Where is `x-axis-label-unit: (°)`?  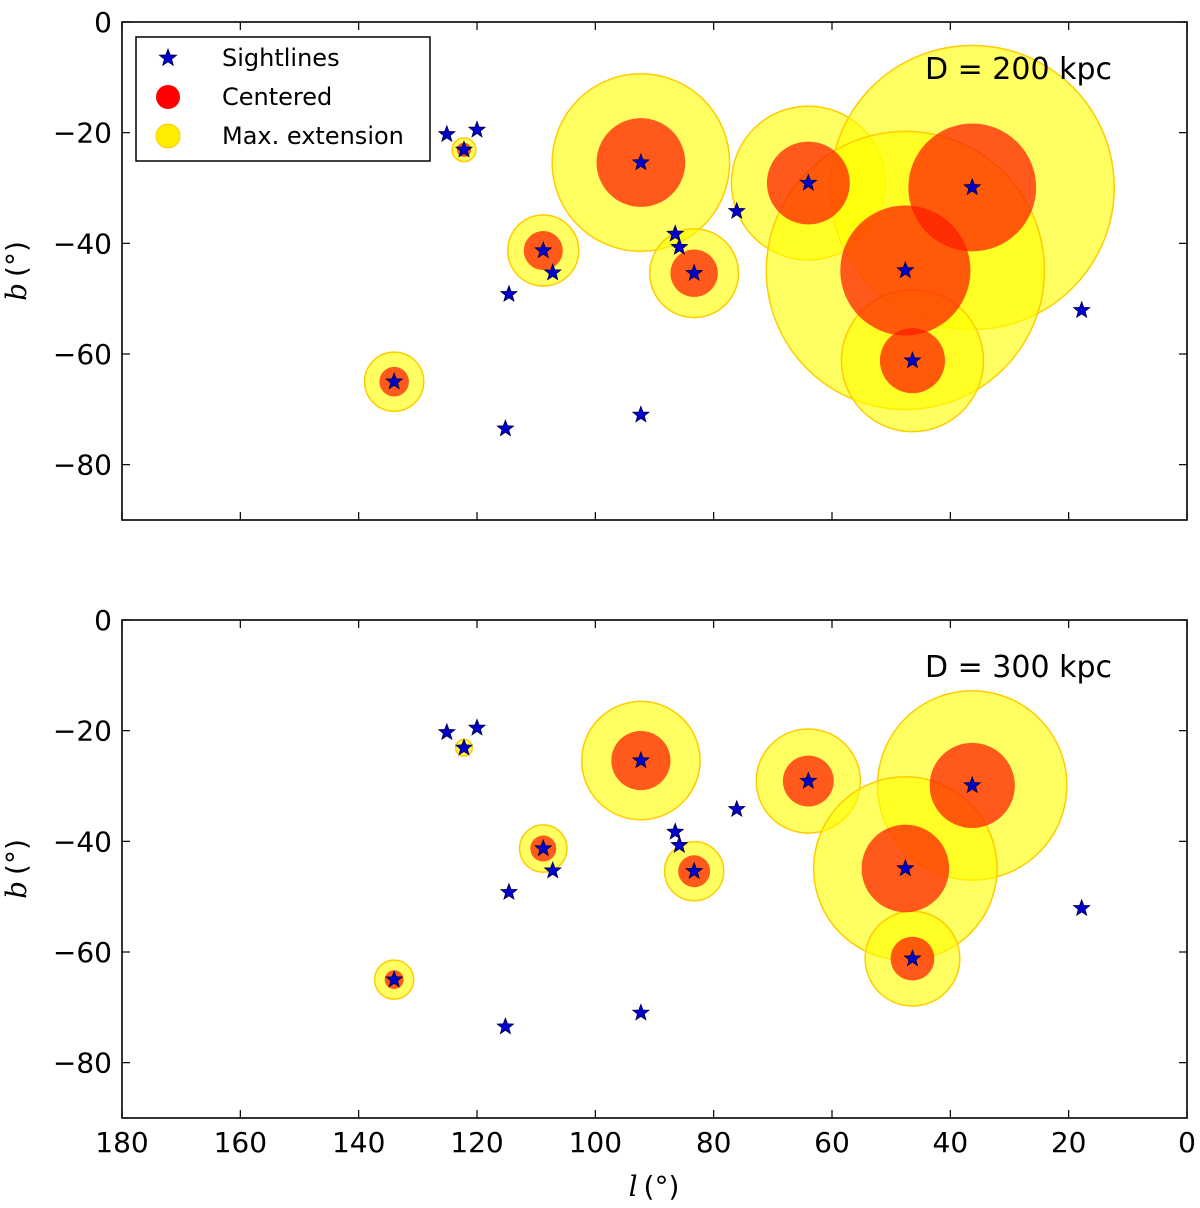 x-axis-label-unit: (°) is located at coordinates (662, 1186).